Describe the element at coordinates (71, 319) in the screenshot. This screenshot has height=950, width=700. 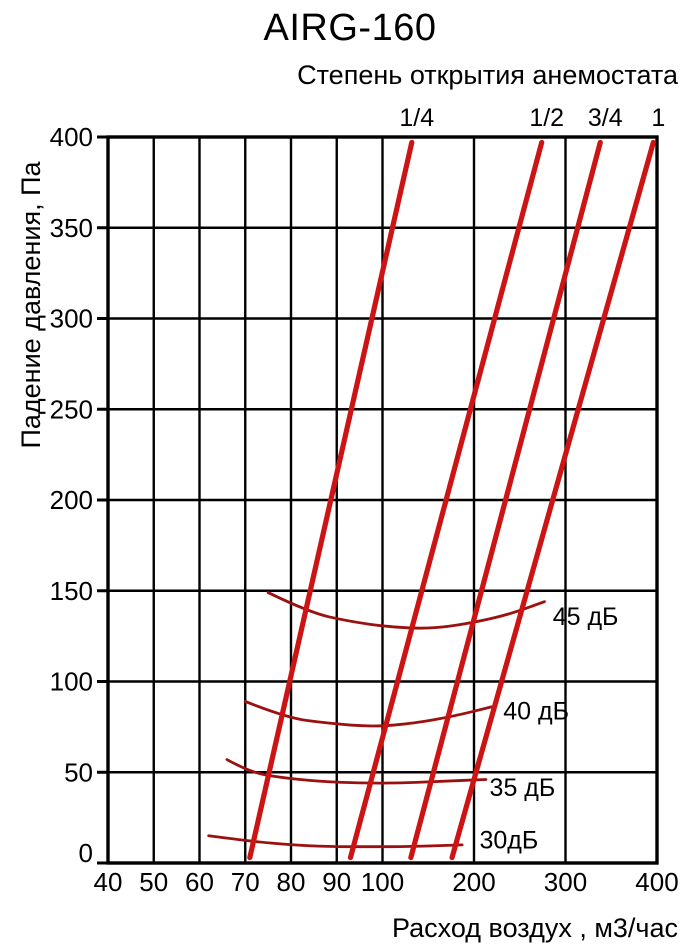
I see `y-tick-label: 300` at that location.